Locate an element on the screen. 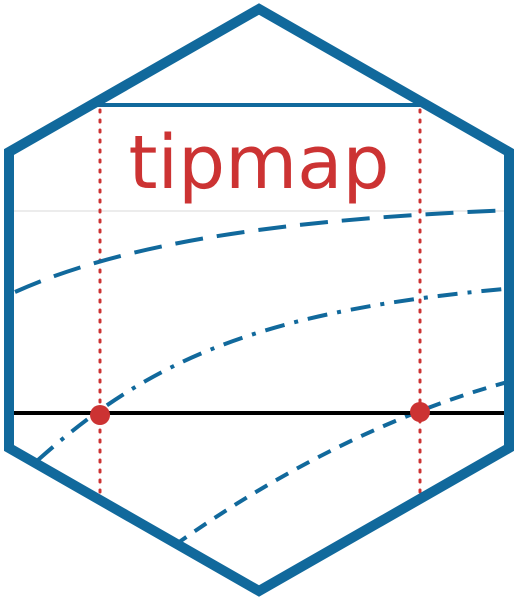  right-intersection-marker is located at coordinates (420, 412).